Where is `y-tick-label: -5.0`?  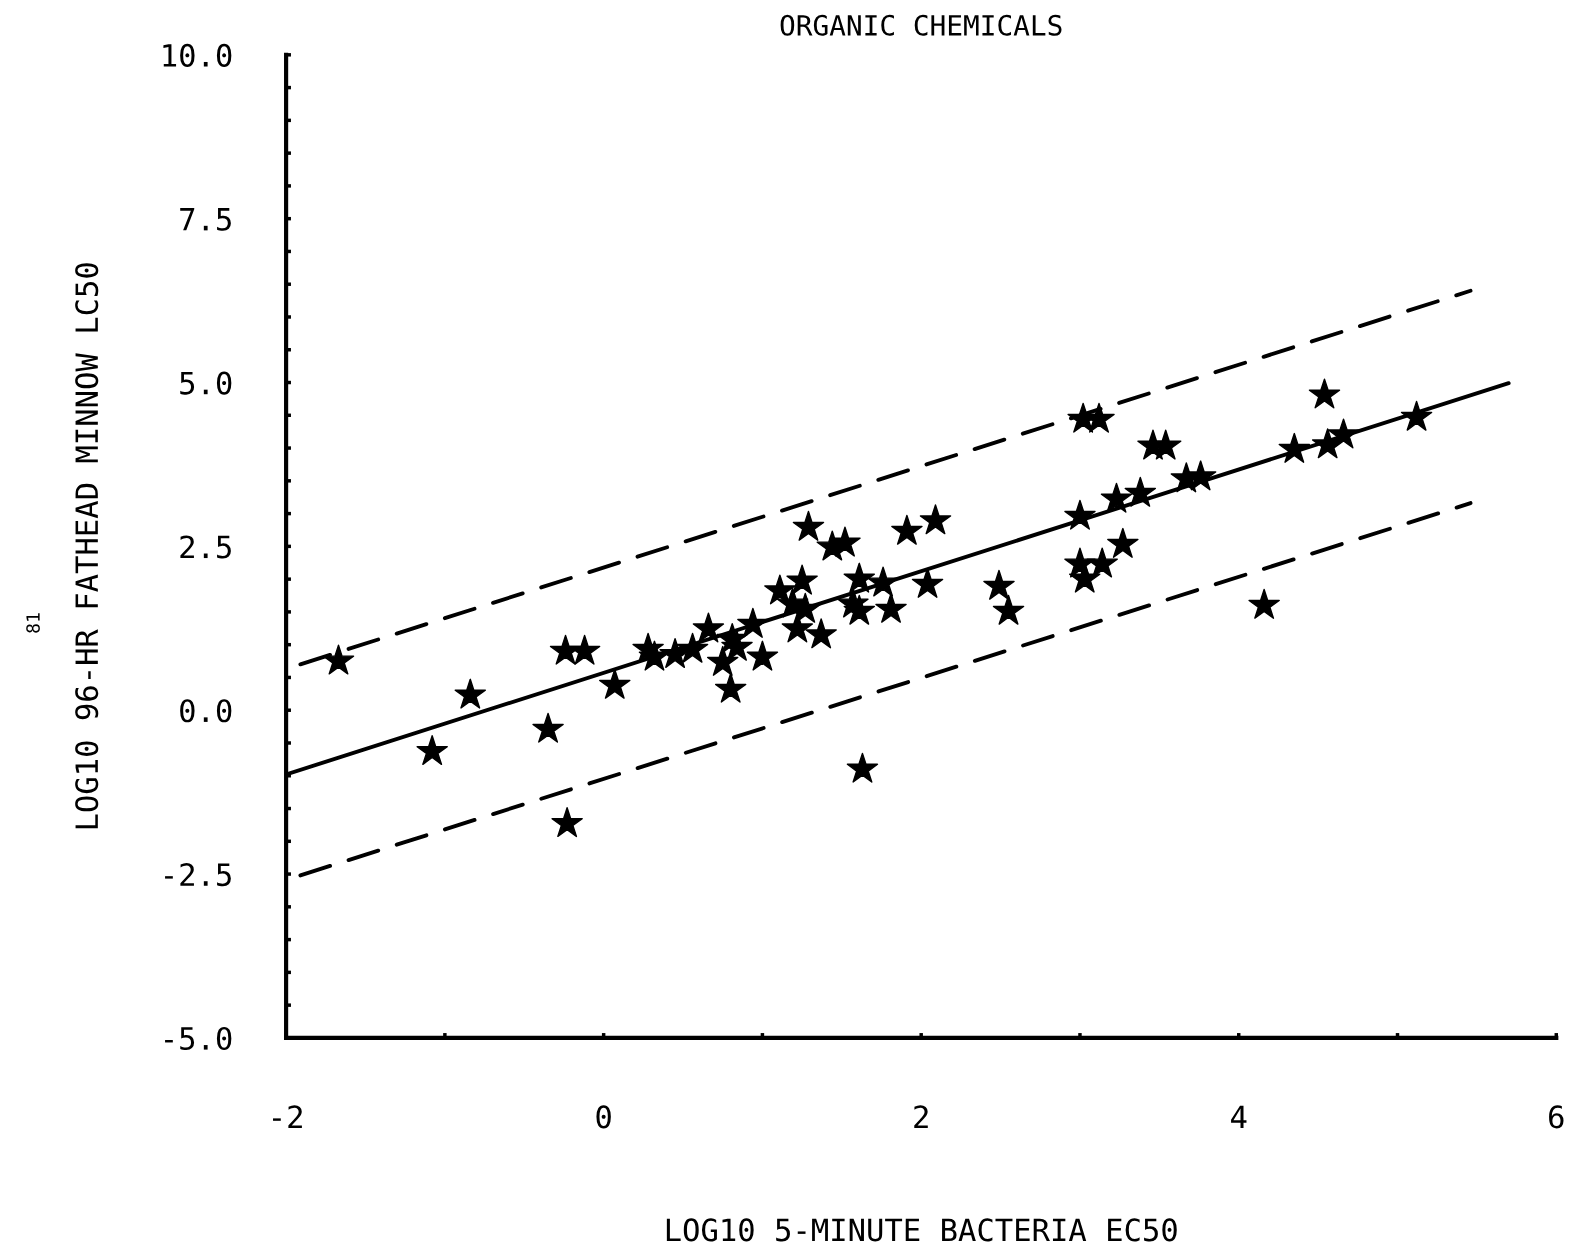
y-tick-label: -5.0 is located at coordinates (198, 1038).